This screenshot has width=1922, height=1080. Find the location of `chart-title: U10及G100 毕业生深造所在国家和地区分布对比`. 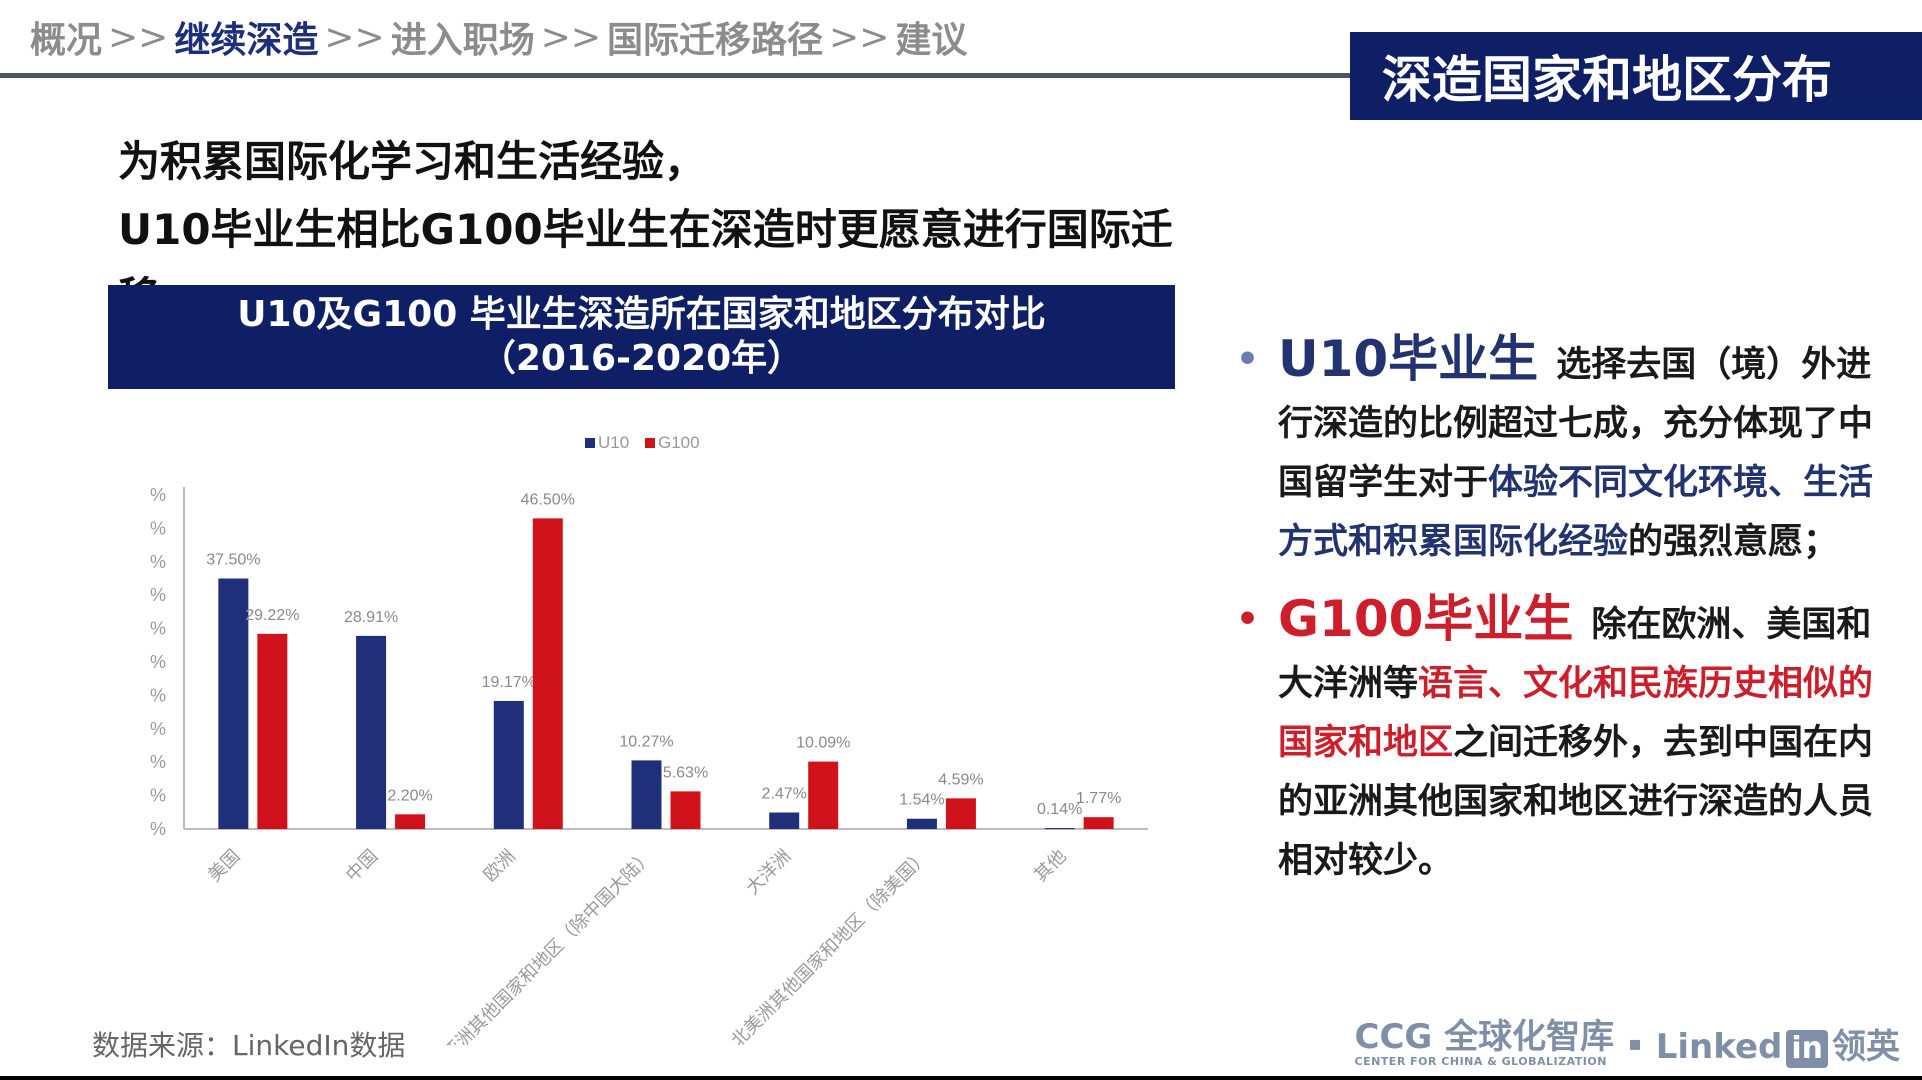

chart-title: U10及G100 毕业生深造所在国家和地区分布对比 is located at coordinates (641, 314).